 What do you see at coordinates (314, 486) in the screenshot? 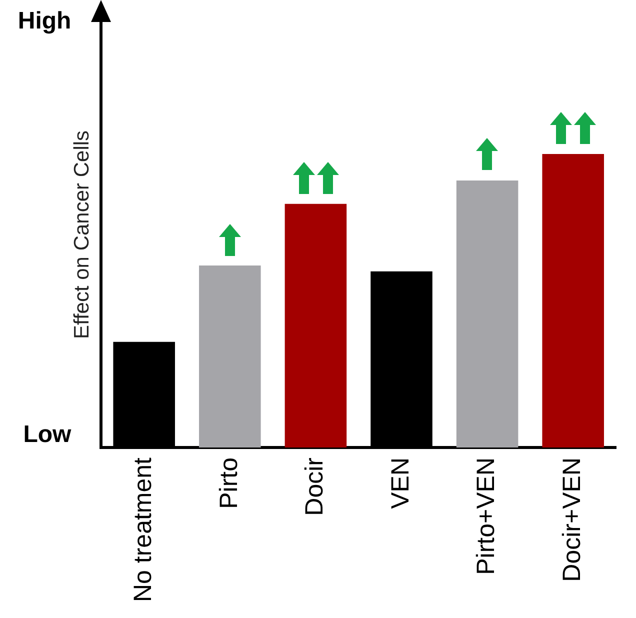
I see `x-tick-label: Docir` at bounding box center [314, 486].